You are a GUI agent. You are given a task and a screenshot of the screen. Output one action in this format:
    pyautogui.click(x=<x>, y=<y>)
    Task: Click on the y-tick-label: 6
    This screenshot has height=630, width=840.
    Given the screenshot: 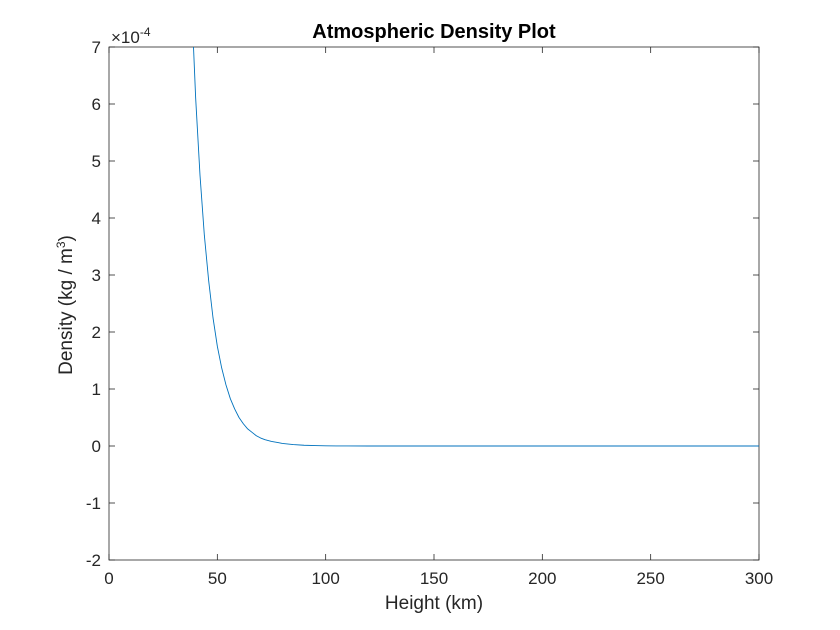 What is the action you would take?
    pyautogui.click(x=96, y=104)
    